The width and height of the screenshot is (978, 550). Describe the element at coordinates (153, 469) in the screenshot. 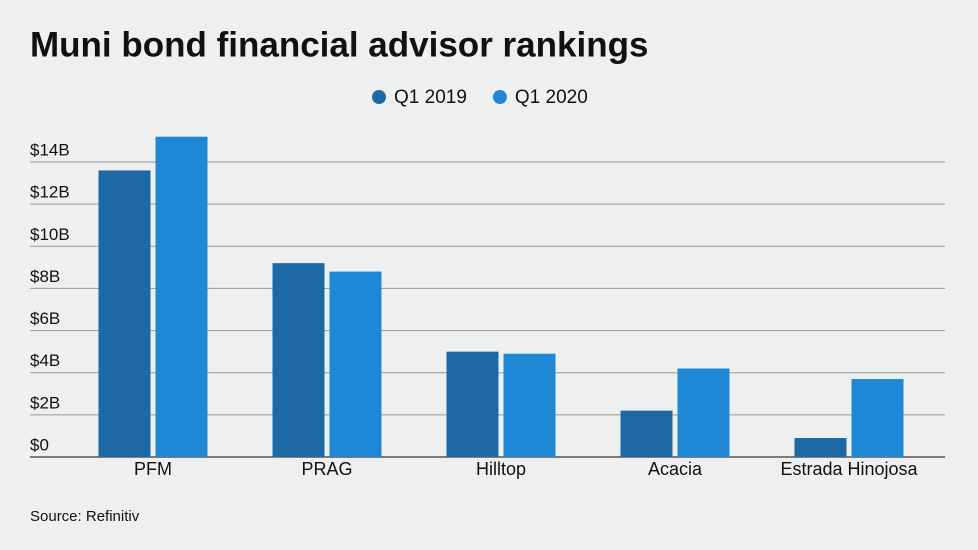

I see `x-tick-label: PFM` at that location.